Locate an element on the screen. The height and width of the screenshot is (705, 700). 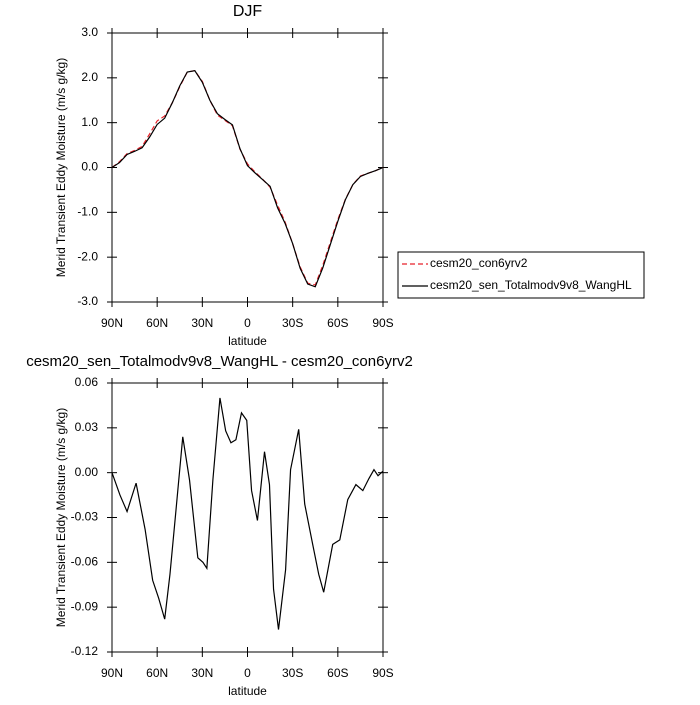
y-tick-label: 0.03 is located at coordinates (87, 427).